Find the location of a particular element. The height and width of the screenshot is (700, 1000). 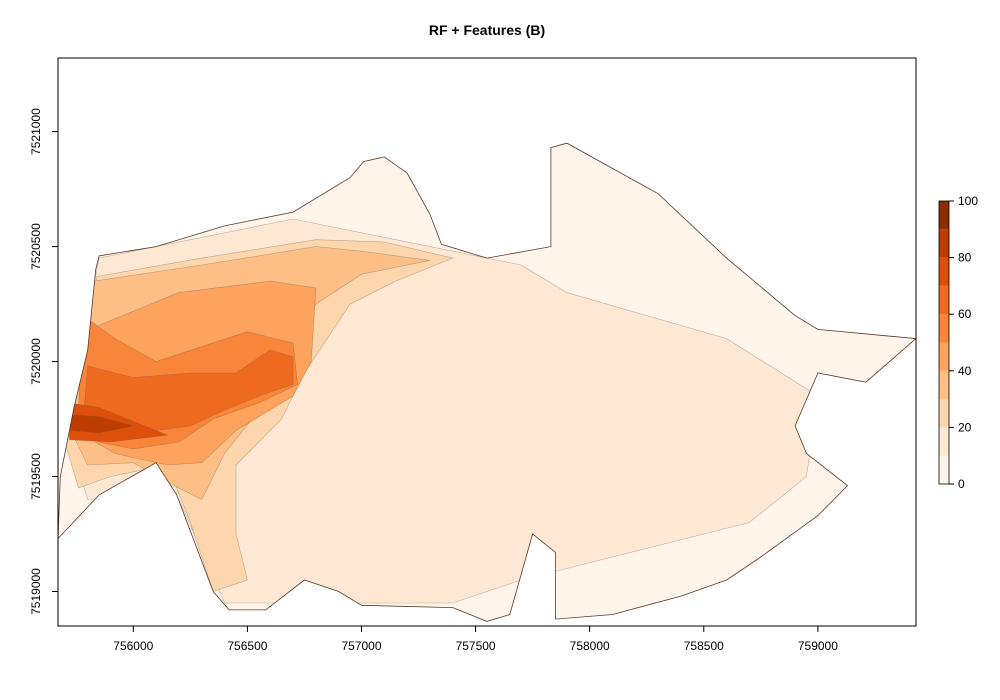

legend-tick-label: 0 is located at coordinates (961, 484).